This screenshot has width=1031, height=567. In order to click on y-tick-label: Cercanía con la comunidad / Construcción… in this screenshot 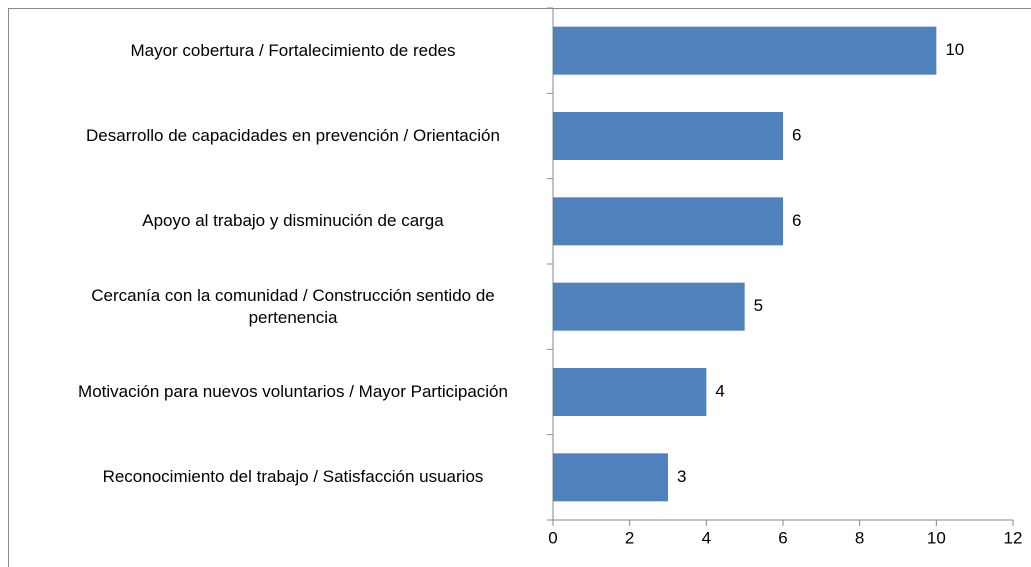, I will do `click(293, 306)`.